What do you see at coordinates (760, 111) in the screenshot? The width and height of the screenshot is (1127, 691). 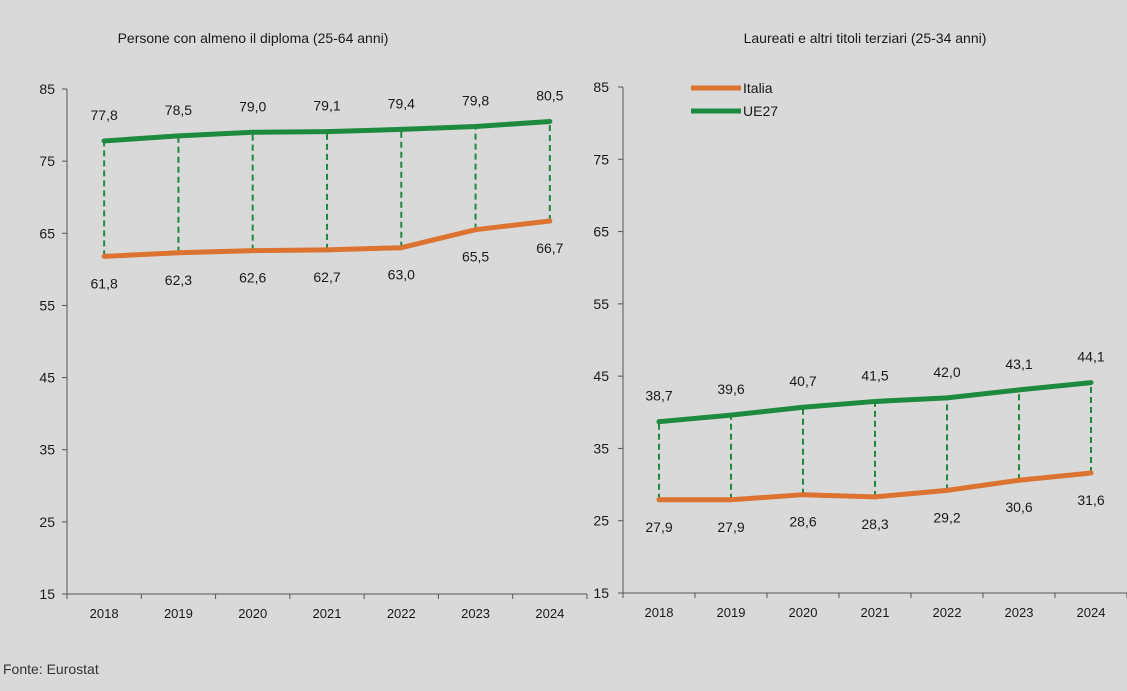 I see `legend-label-ue27: UE27` at bounding box center [760, 111].